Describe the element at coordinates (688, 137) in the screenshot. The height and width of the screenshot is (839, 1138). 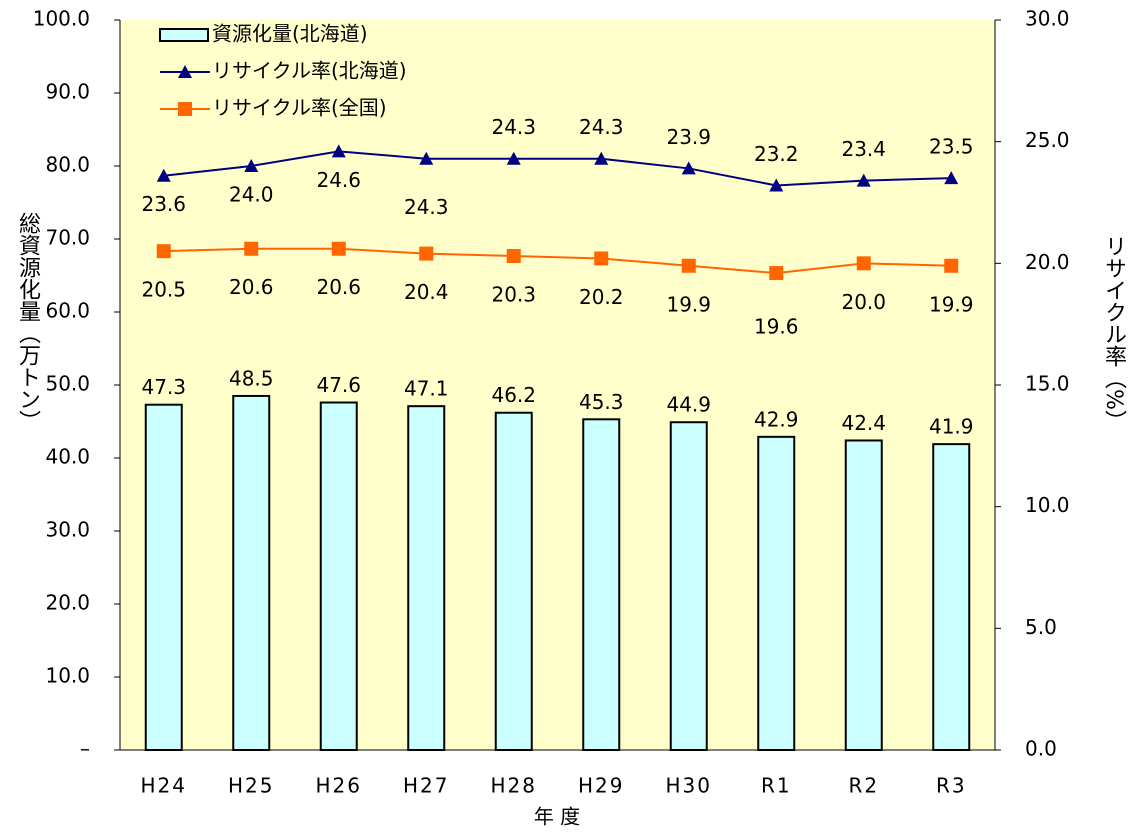
I see `line-value-label: 23.9` at that location.